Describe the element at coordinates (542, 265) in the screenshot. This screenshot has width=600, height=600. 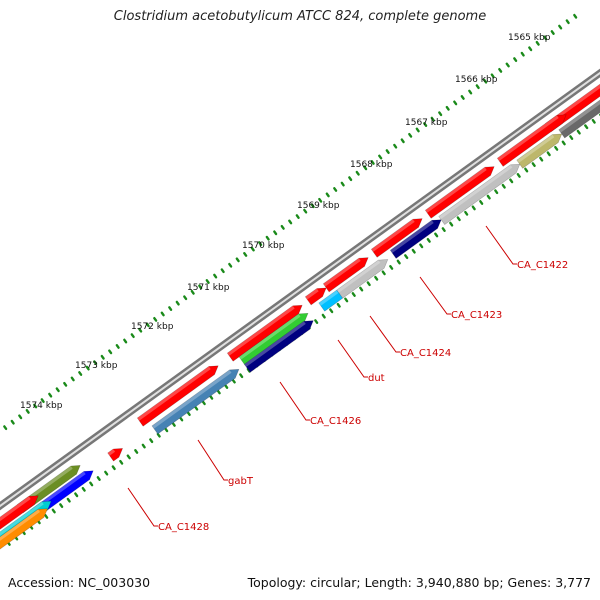
I see `gene-label: CA_C1422` at that location.